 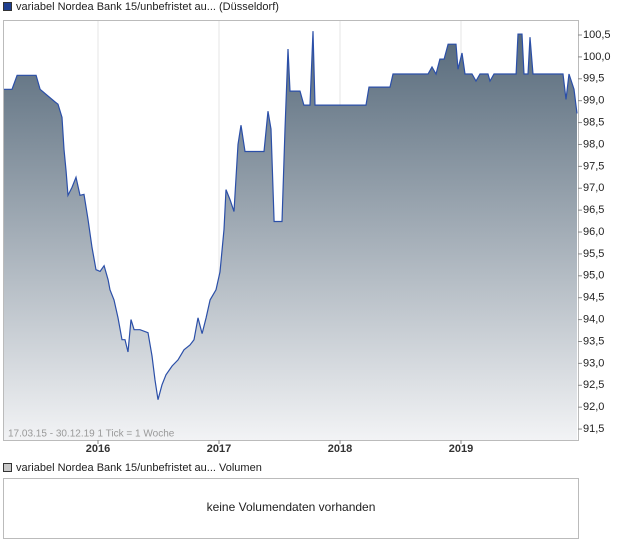 I want to click on y-tick-label: 100,0, so click(x=597, y=57).